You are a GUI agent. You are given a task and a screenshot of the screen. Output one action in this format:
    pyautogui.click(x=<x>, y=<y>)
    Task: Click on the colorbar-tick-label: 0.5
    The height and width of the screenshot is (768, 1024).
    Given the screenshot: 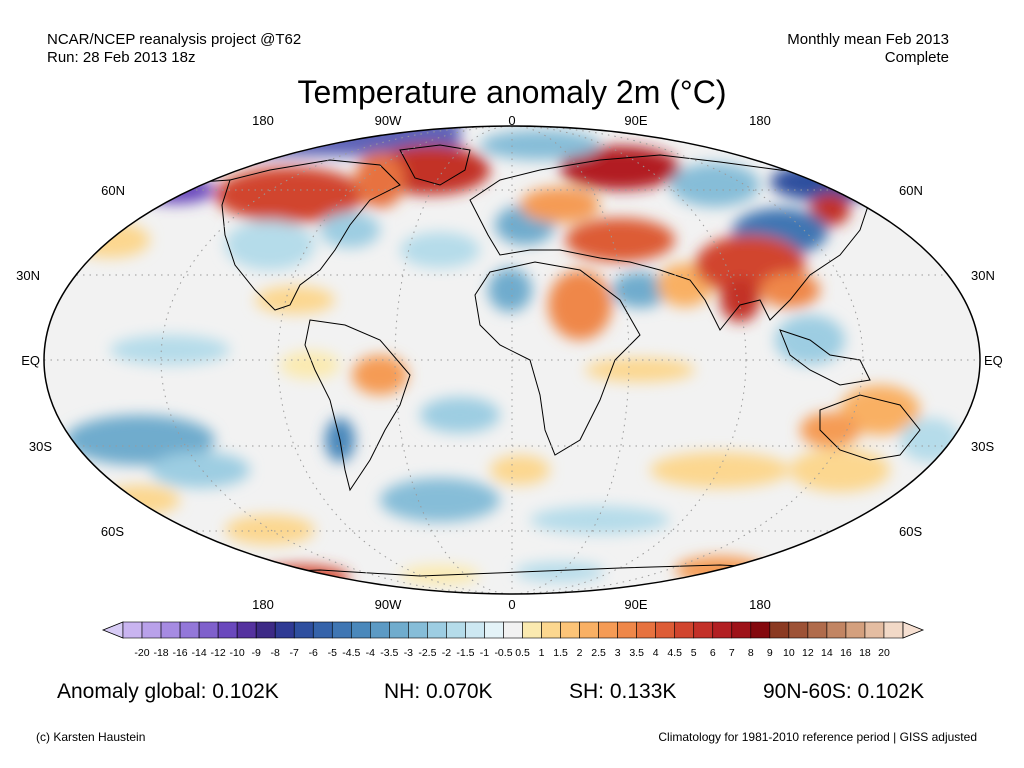 What is the action you would take?
    pyautogui.click(x=522, y=653)
    